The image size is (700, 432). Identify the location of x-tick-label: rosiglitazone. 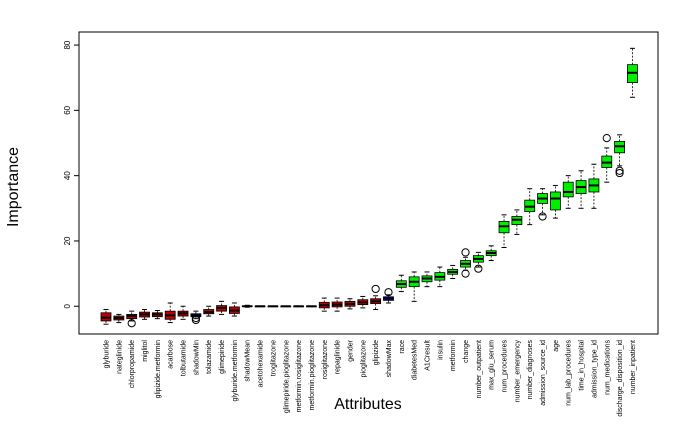
(325, 359).